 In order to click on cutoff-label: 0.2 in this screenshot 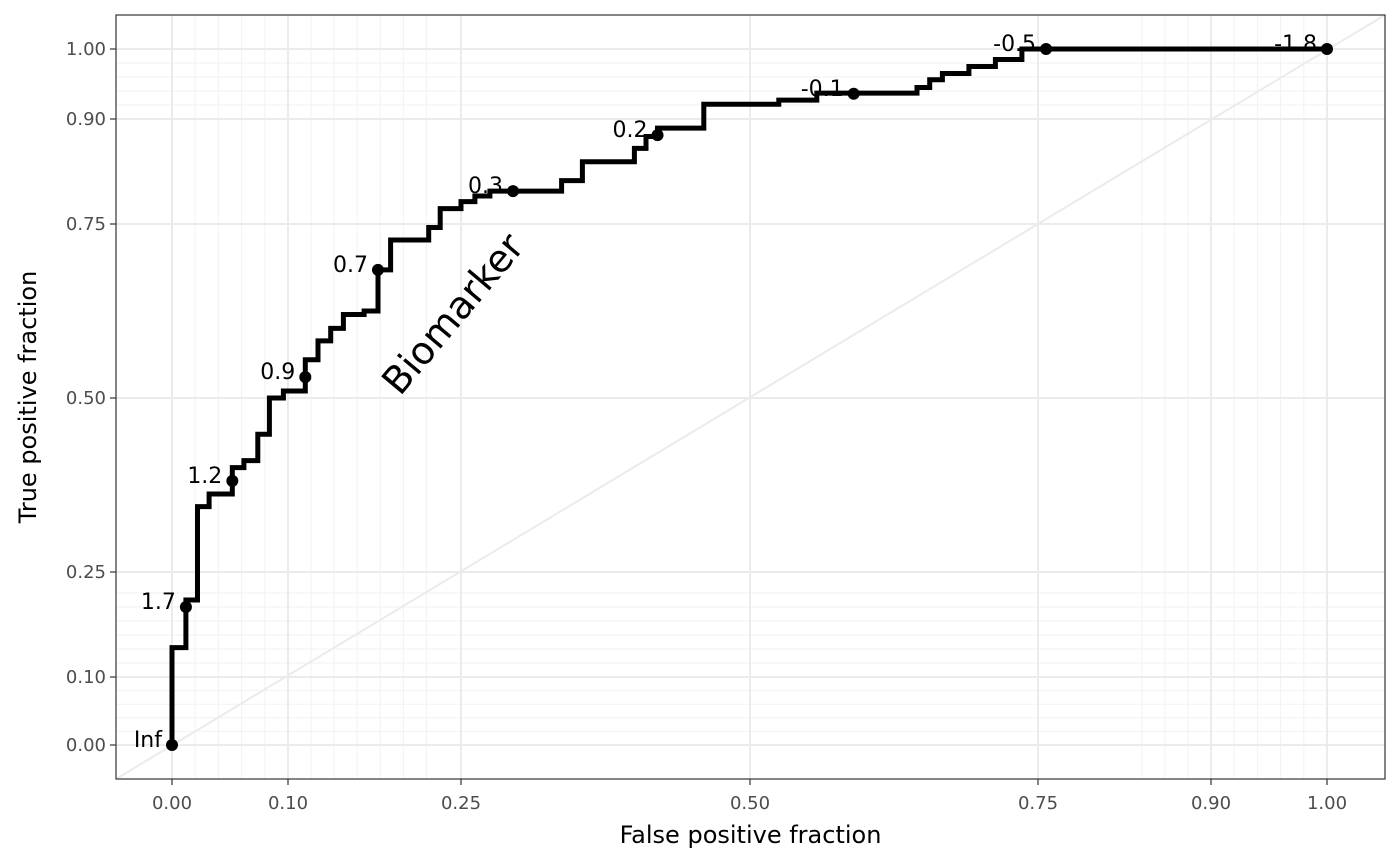, I will do `click(630, 130)`.